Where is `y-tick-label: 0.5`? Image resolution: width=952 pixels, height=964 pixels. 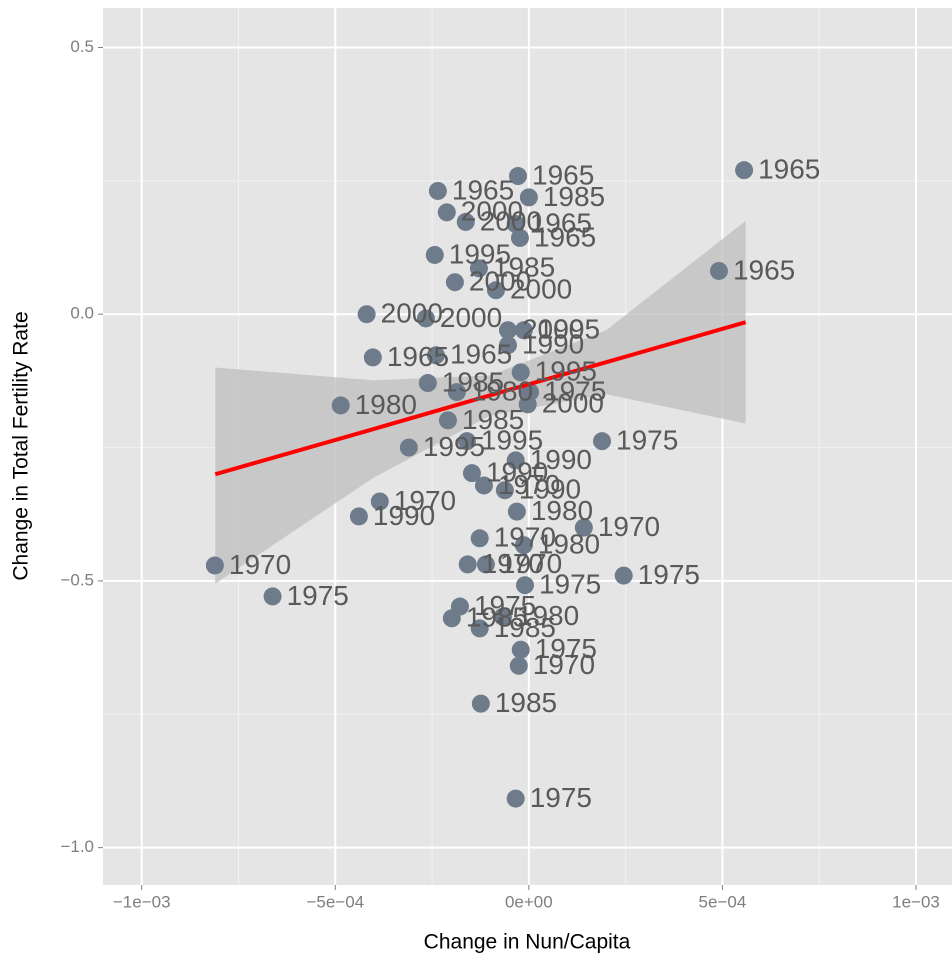
y-tick-label: 0.5 is located at coordinates (82, 46).